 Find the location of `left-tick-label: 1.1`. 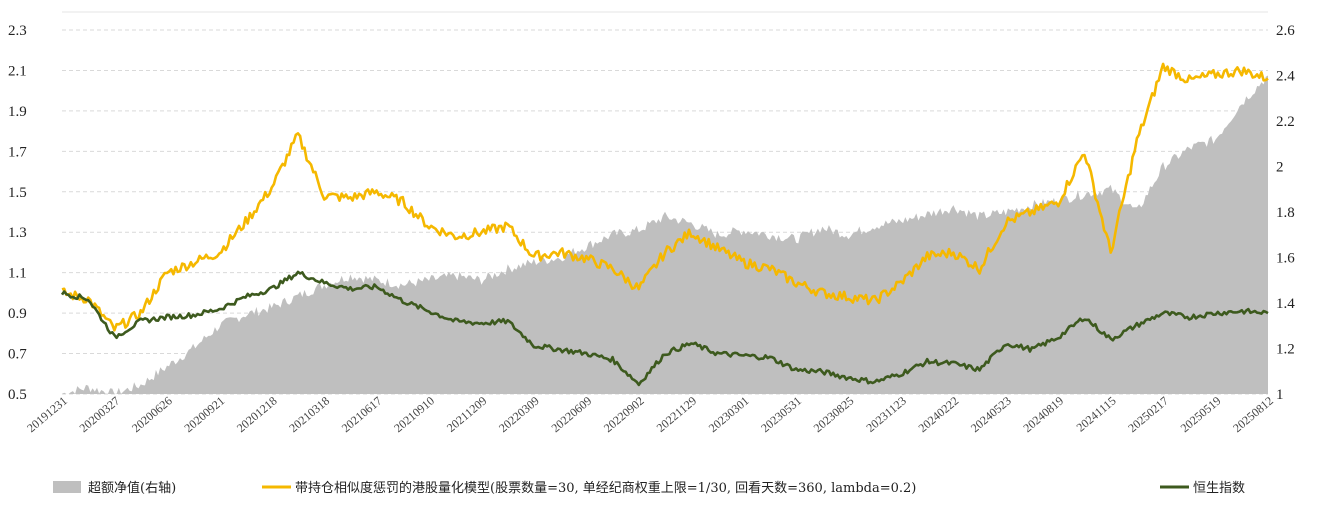

left-tick-label: 1.1 is located at coordinates (17, 274).